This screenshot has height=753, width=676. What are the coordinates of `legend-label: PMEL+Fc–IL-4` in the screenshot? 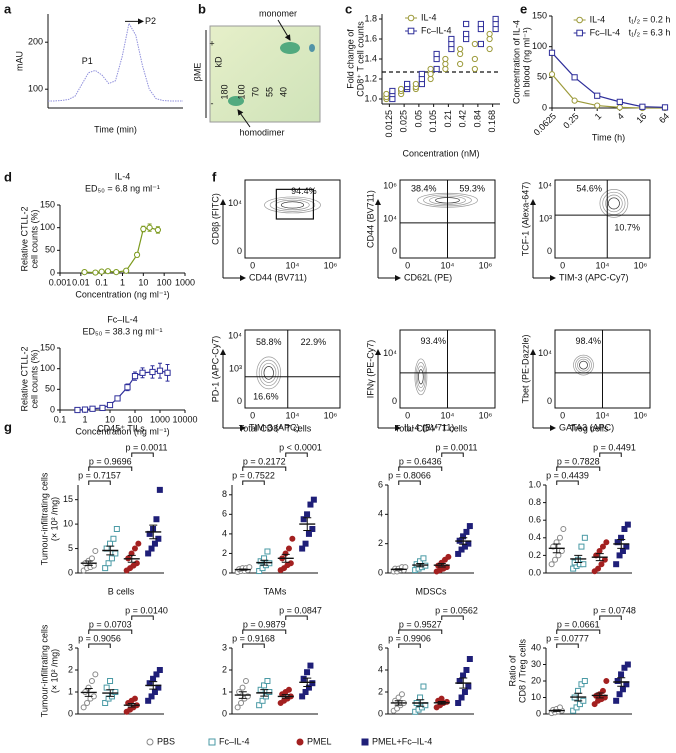 It's located at (402, 741).